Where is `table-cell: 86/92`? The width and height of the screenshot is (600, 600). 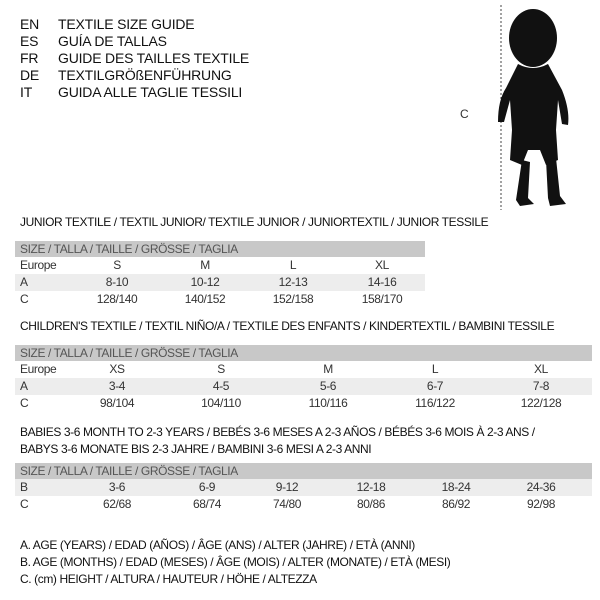 table-cell: 86/92 is located at coordinates (456, 504).